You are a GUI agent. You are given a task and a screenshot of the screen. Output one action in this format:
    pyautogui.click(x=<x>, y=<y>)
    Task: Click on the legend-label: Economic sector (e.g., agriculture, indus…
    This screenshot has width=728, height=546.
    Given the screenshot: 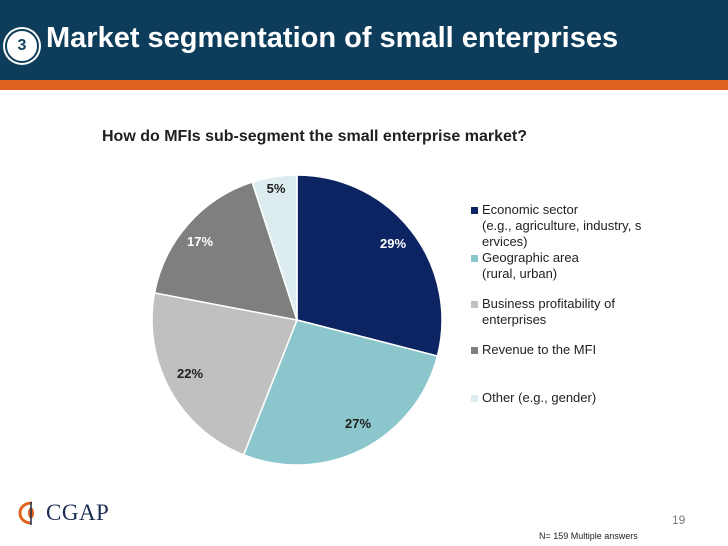 What is the action you would take?
    pyautogui.click(x=562, y=225)
    